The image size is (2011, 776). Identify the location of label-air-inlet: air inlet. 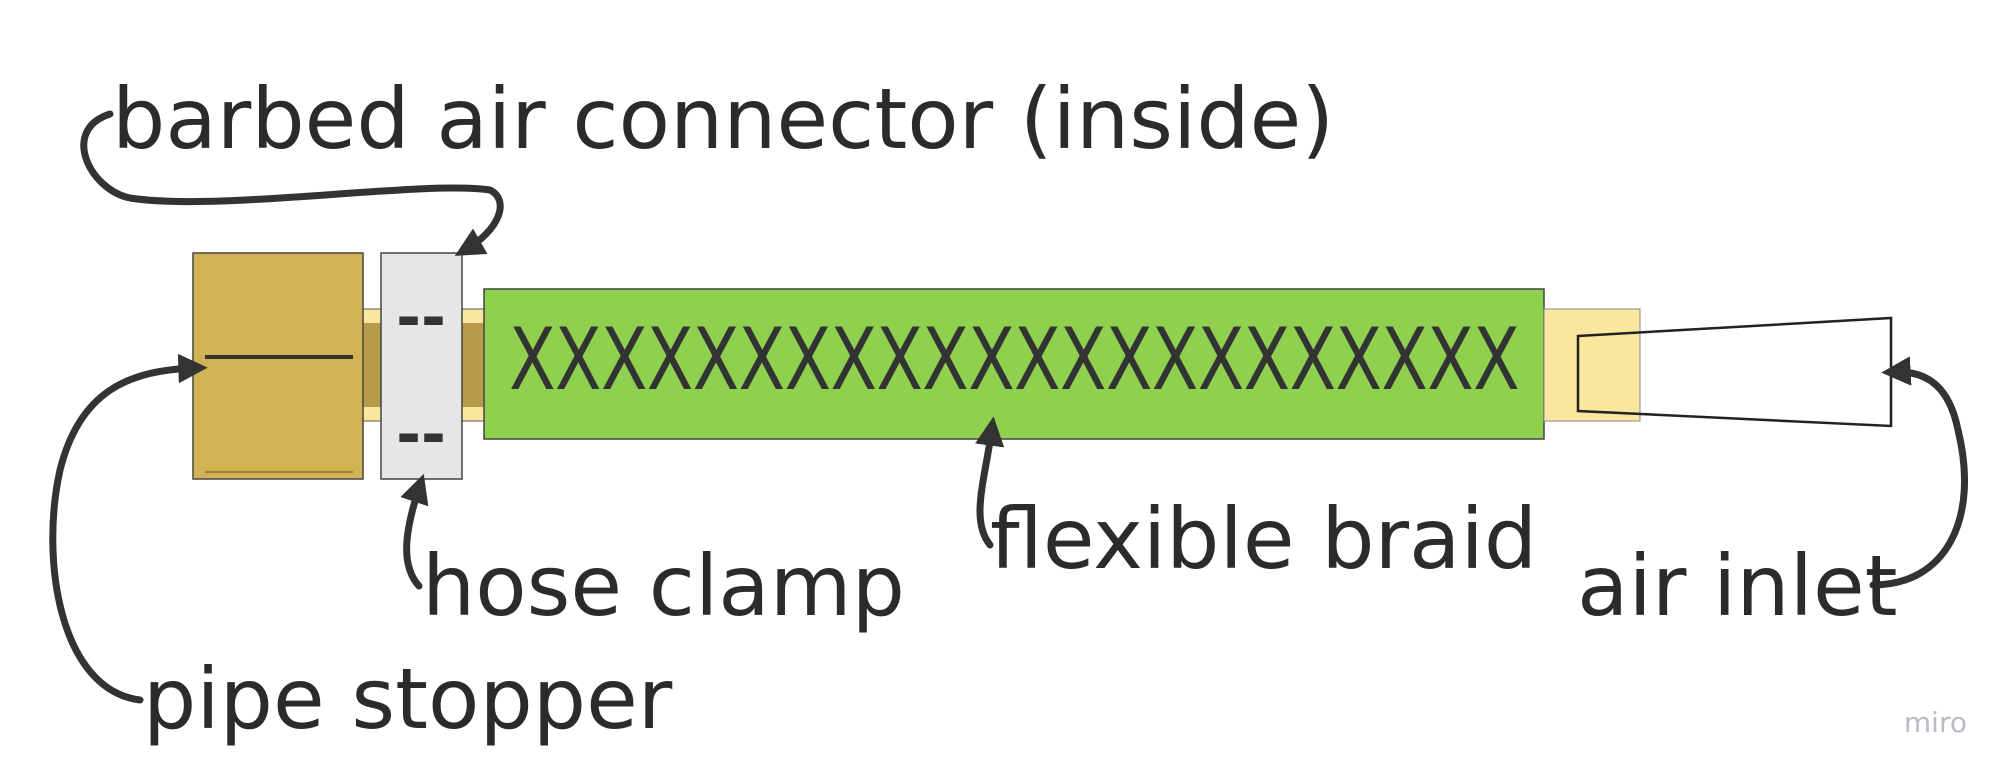
(1737, 586).